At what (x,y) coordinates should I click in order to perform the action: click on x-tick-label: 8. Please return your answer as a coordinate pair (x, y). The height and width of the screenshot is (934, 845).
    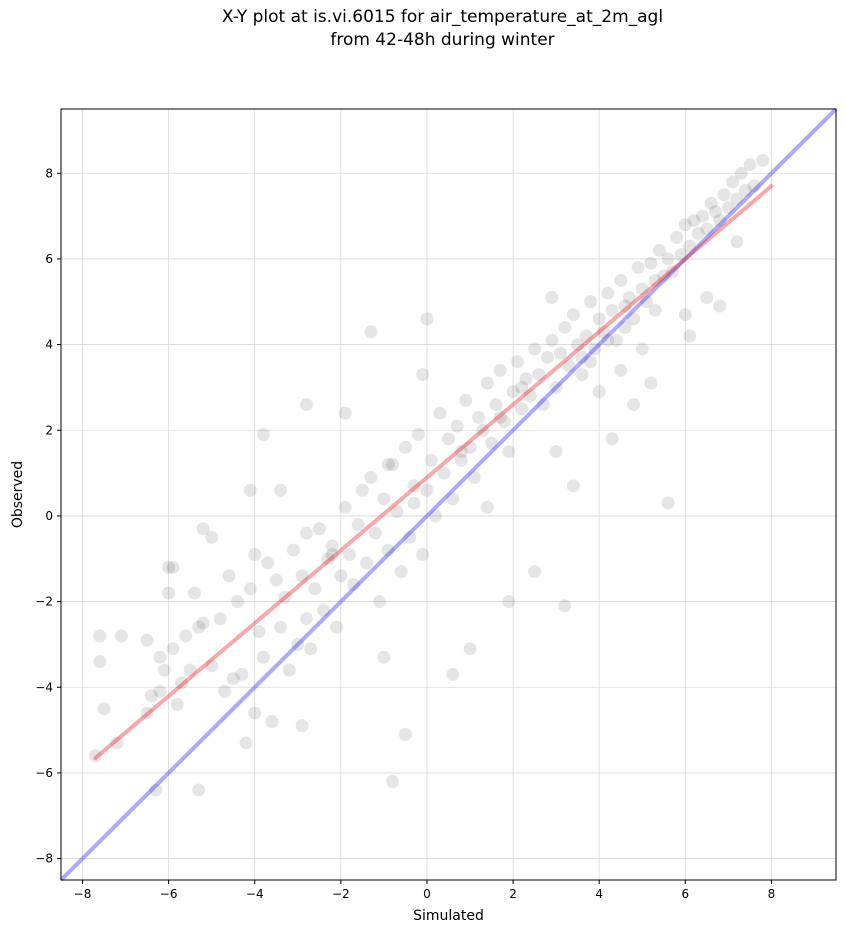
    Looking at the image, I should click on (772, 894).